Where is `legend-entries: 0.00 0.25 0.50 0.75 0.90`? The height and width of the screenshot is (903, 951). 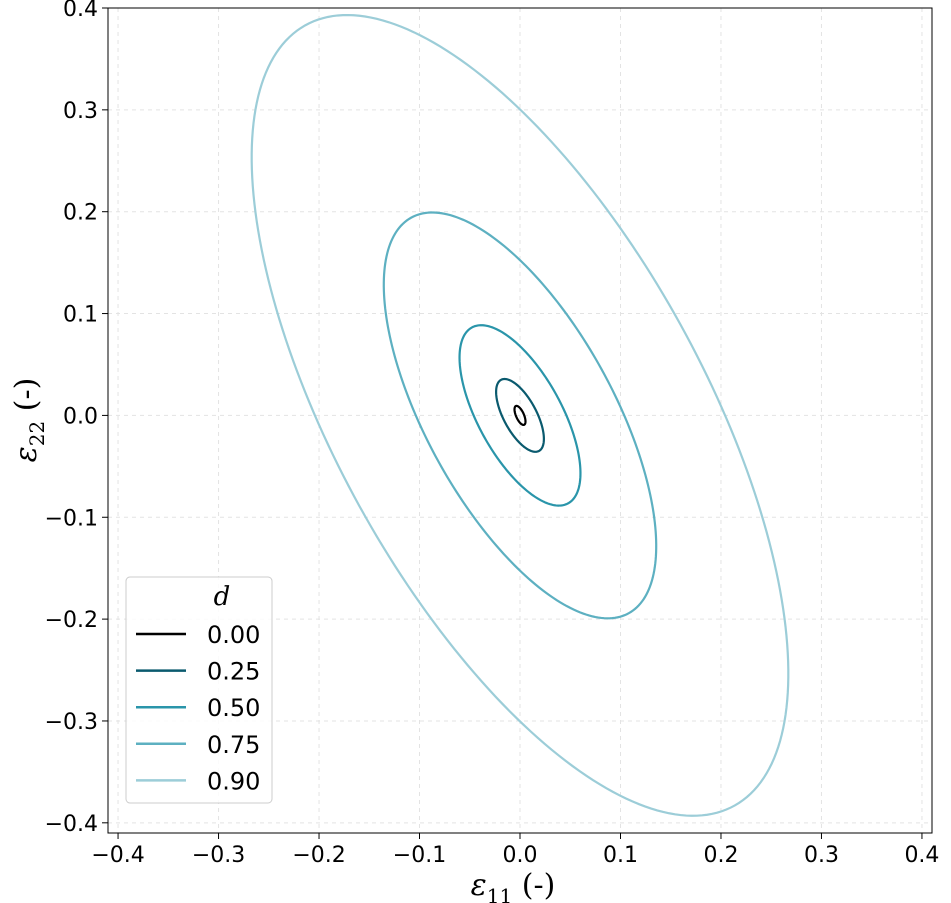 legend-entries: 0.00 0.25 0.50 0.75 0.90 is located at coordinates (198, 708).